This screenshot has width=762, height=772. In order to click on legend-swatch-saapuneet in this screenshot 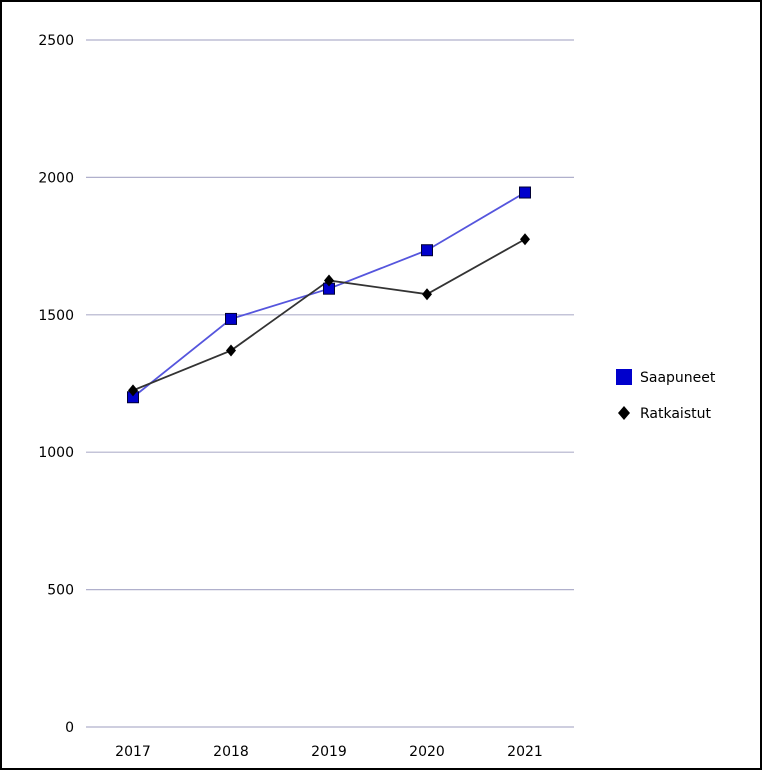, I will do `click(624, 377)`.